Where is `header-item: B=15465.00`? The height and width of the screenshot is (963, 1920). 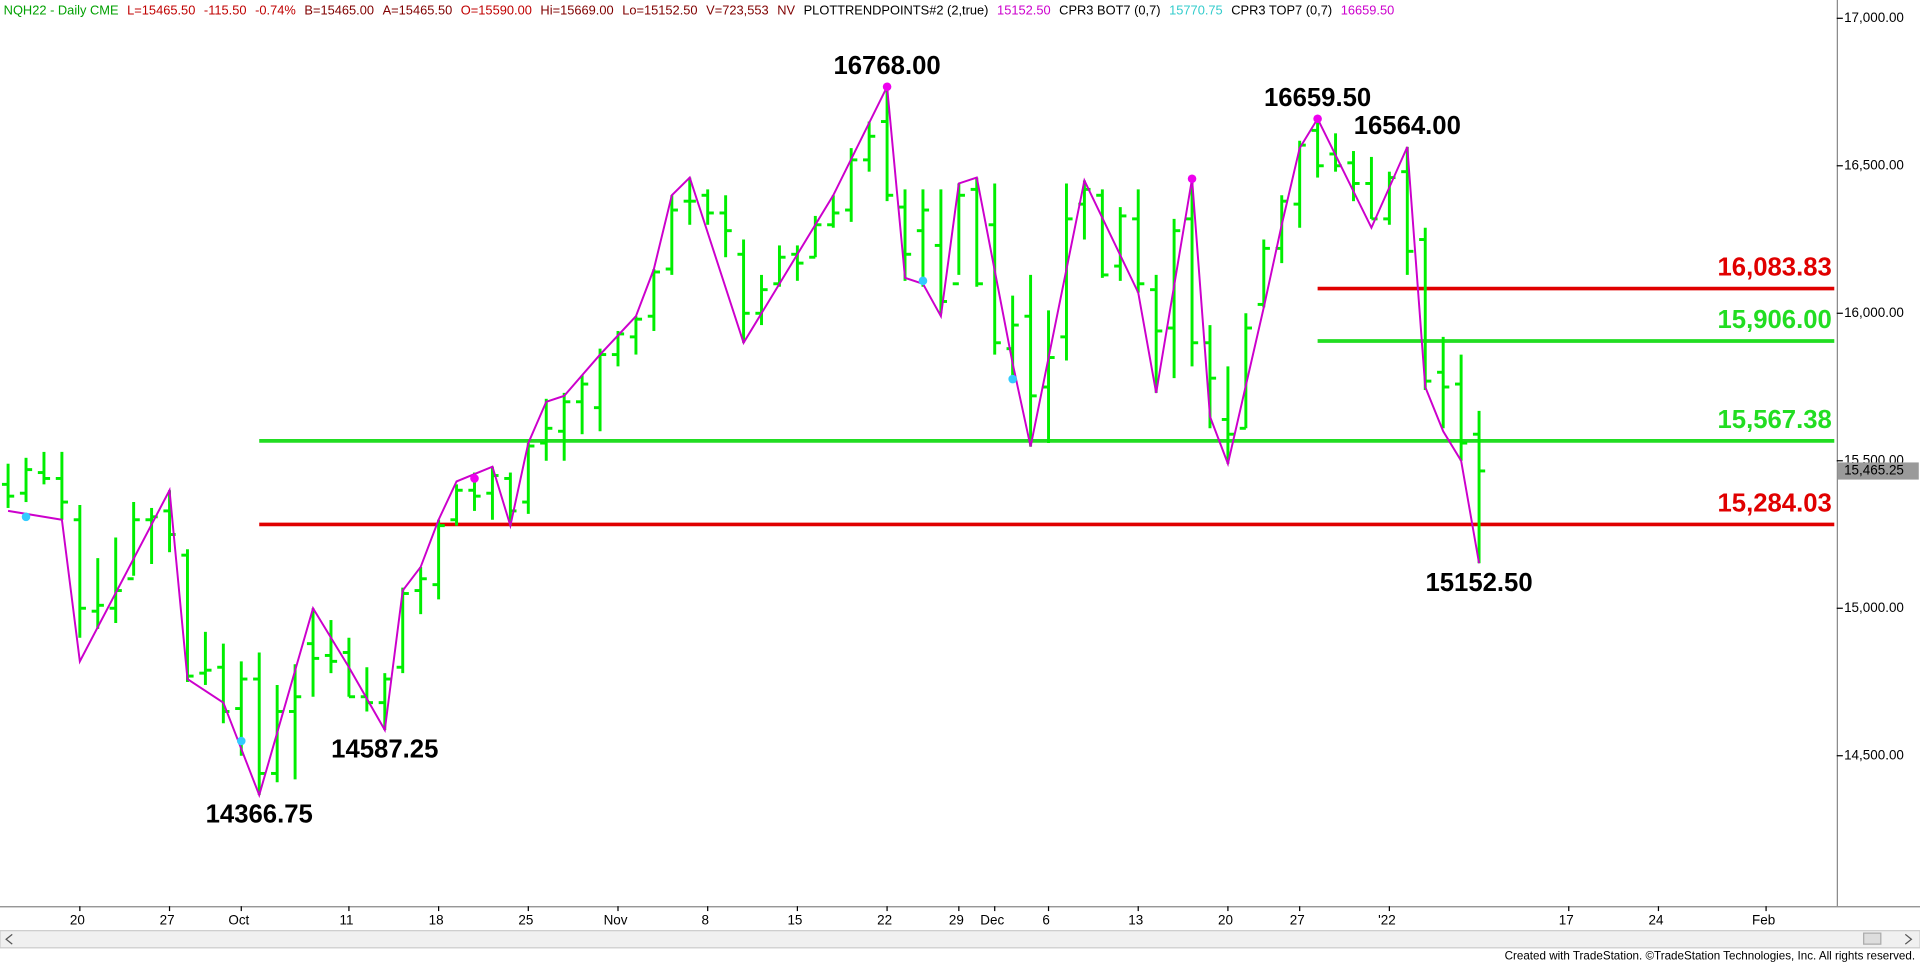
header-item: B=15465.00 is located at coordinates (339, 9).